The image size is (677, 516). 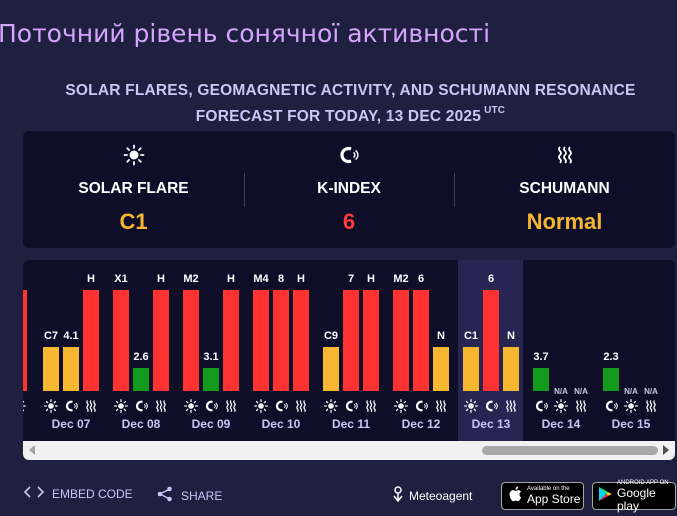 What do you see at coordinates (32, 450) in the screenshot?
I see `scroll-left-arrow-icon` at bounding box center [32, 450].